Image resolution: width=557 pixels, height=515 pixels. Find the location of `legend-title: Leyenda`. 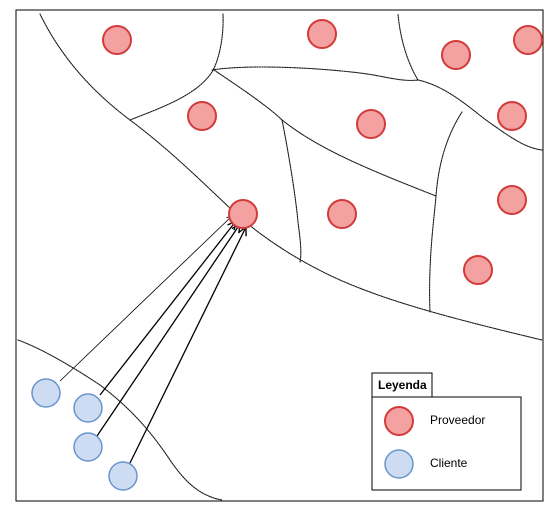

legend-title: Leyenda is located at coordinates (402, 385).